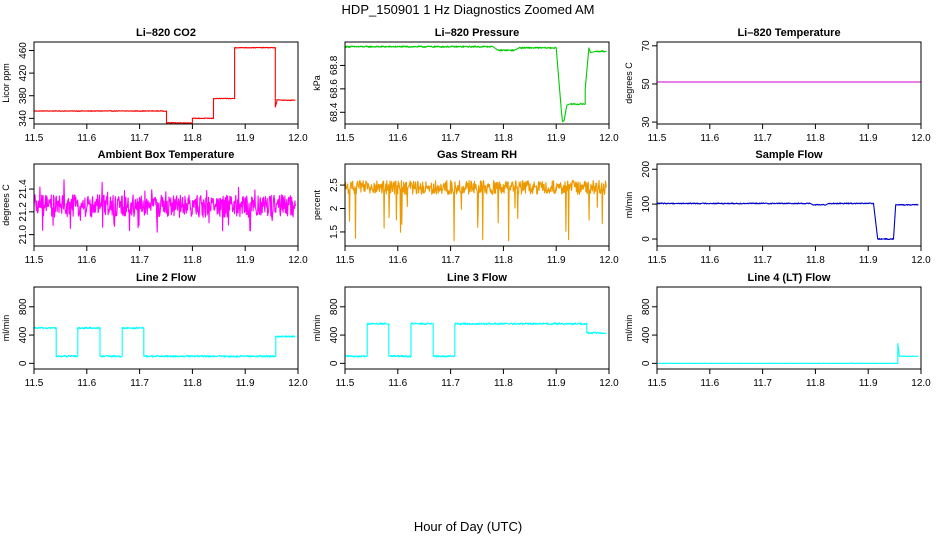 The height and width of the screenshot is (540, 936). What do you see at coordinates (477, 155) in the screenshot?
I see `panel-title: Gas Stream RH` at bounding box center [477, 155].